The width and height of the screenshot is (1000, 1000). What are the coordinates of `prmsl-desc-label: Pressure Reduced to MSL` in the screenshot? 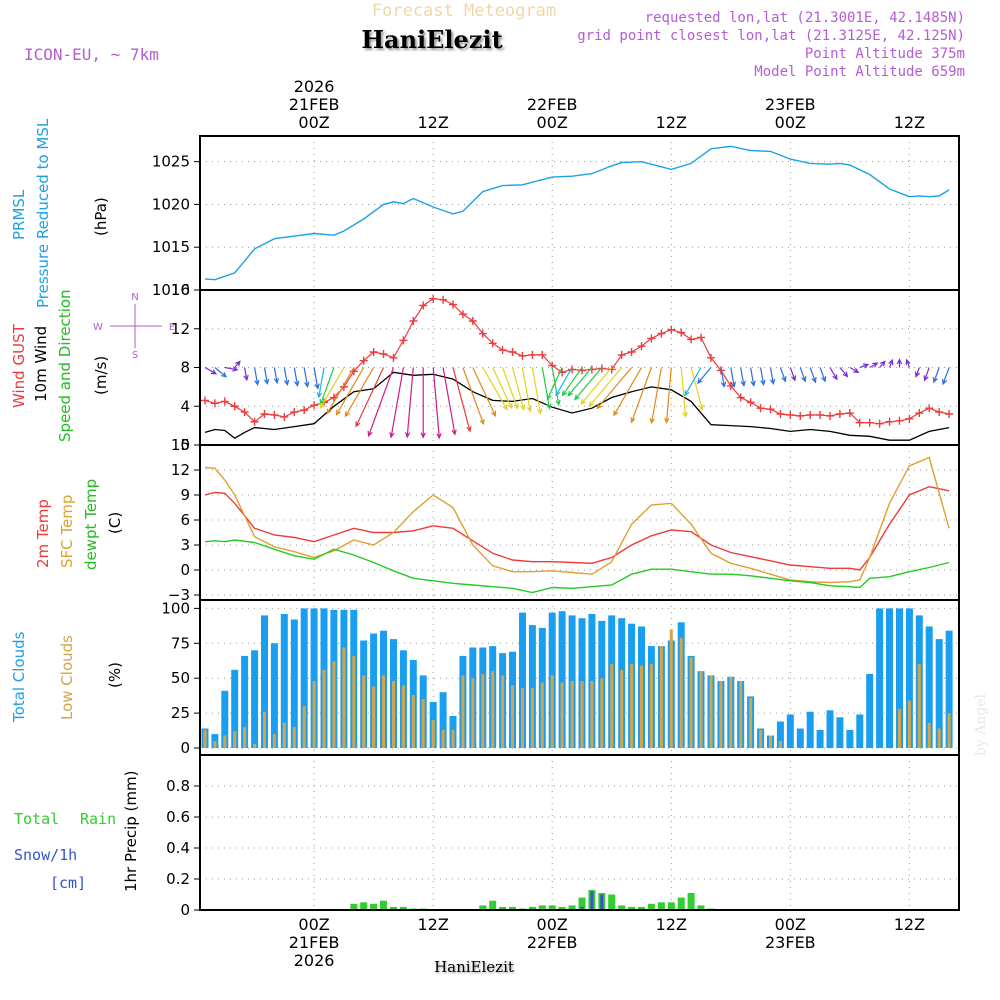 It's located at (43, 213).